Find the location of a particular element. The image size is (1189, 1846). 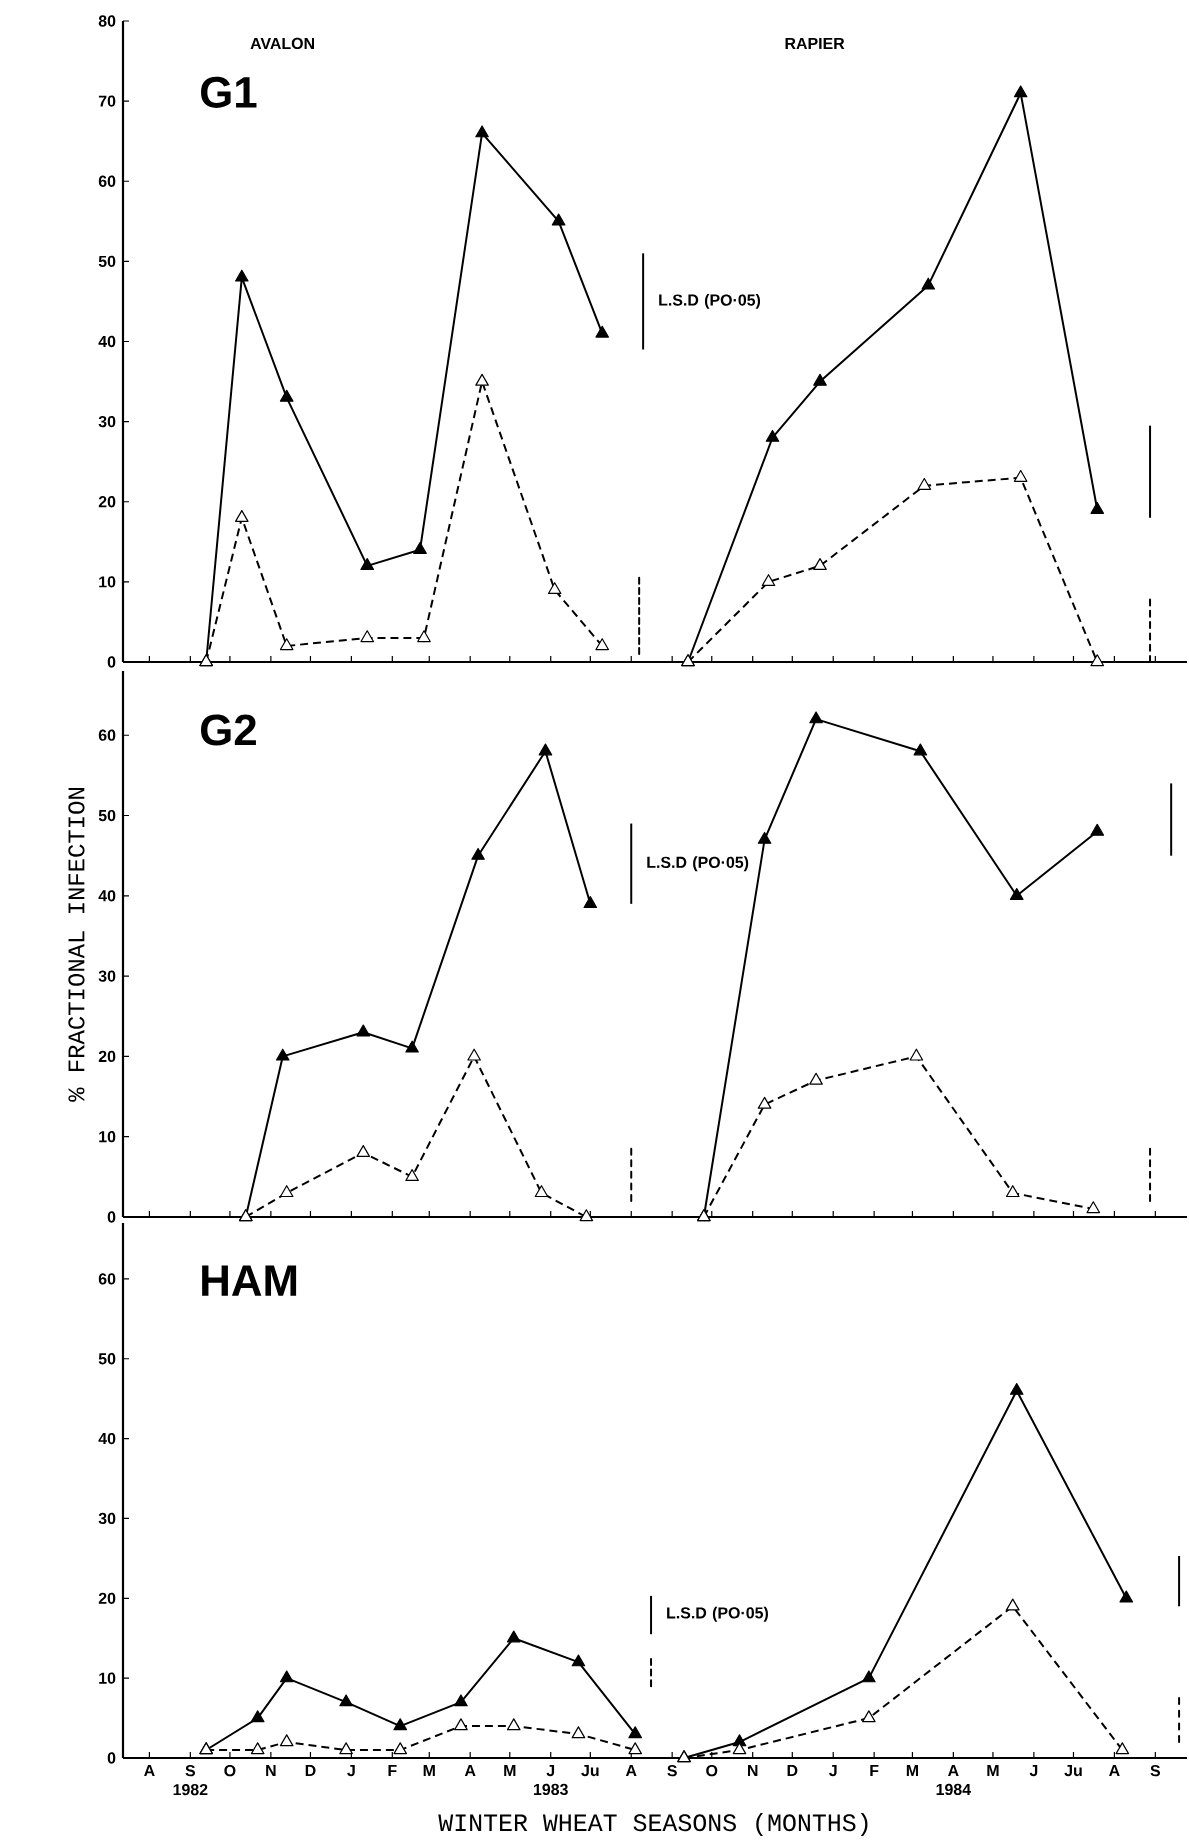

y-axis-title: % FRACTIONAL INFECTION is located at coordinates (76, 945).